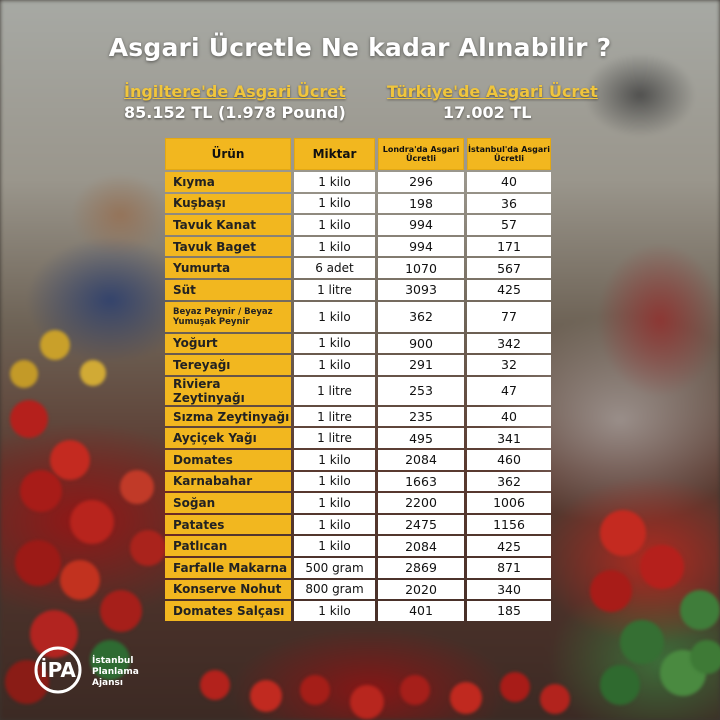 The height and width of the screenshot is (720, 720). I want to click on istanbul-cell: 77, so click(509, 316).